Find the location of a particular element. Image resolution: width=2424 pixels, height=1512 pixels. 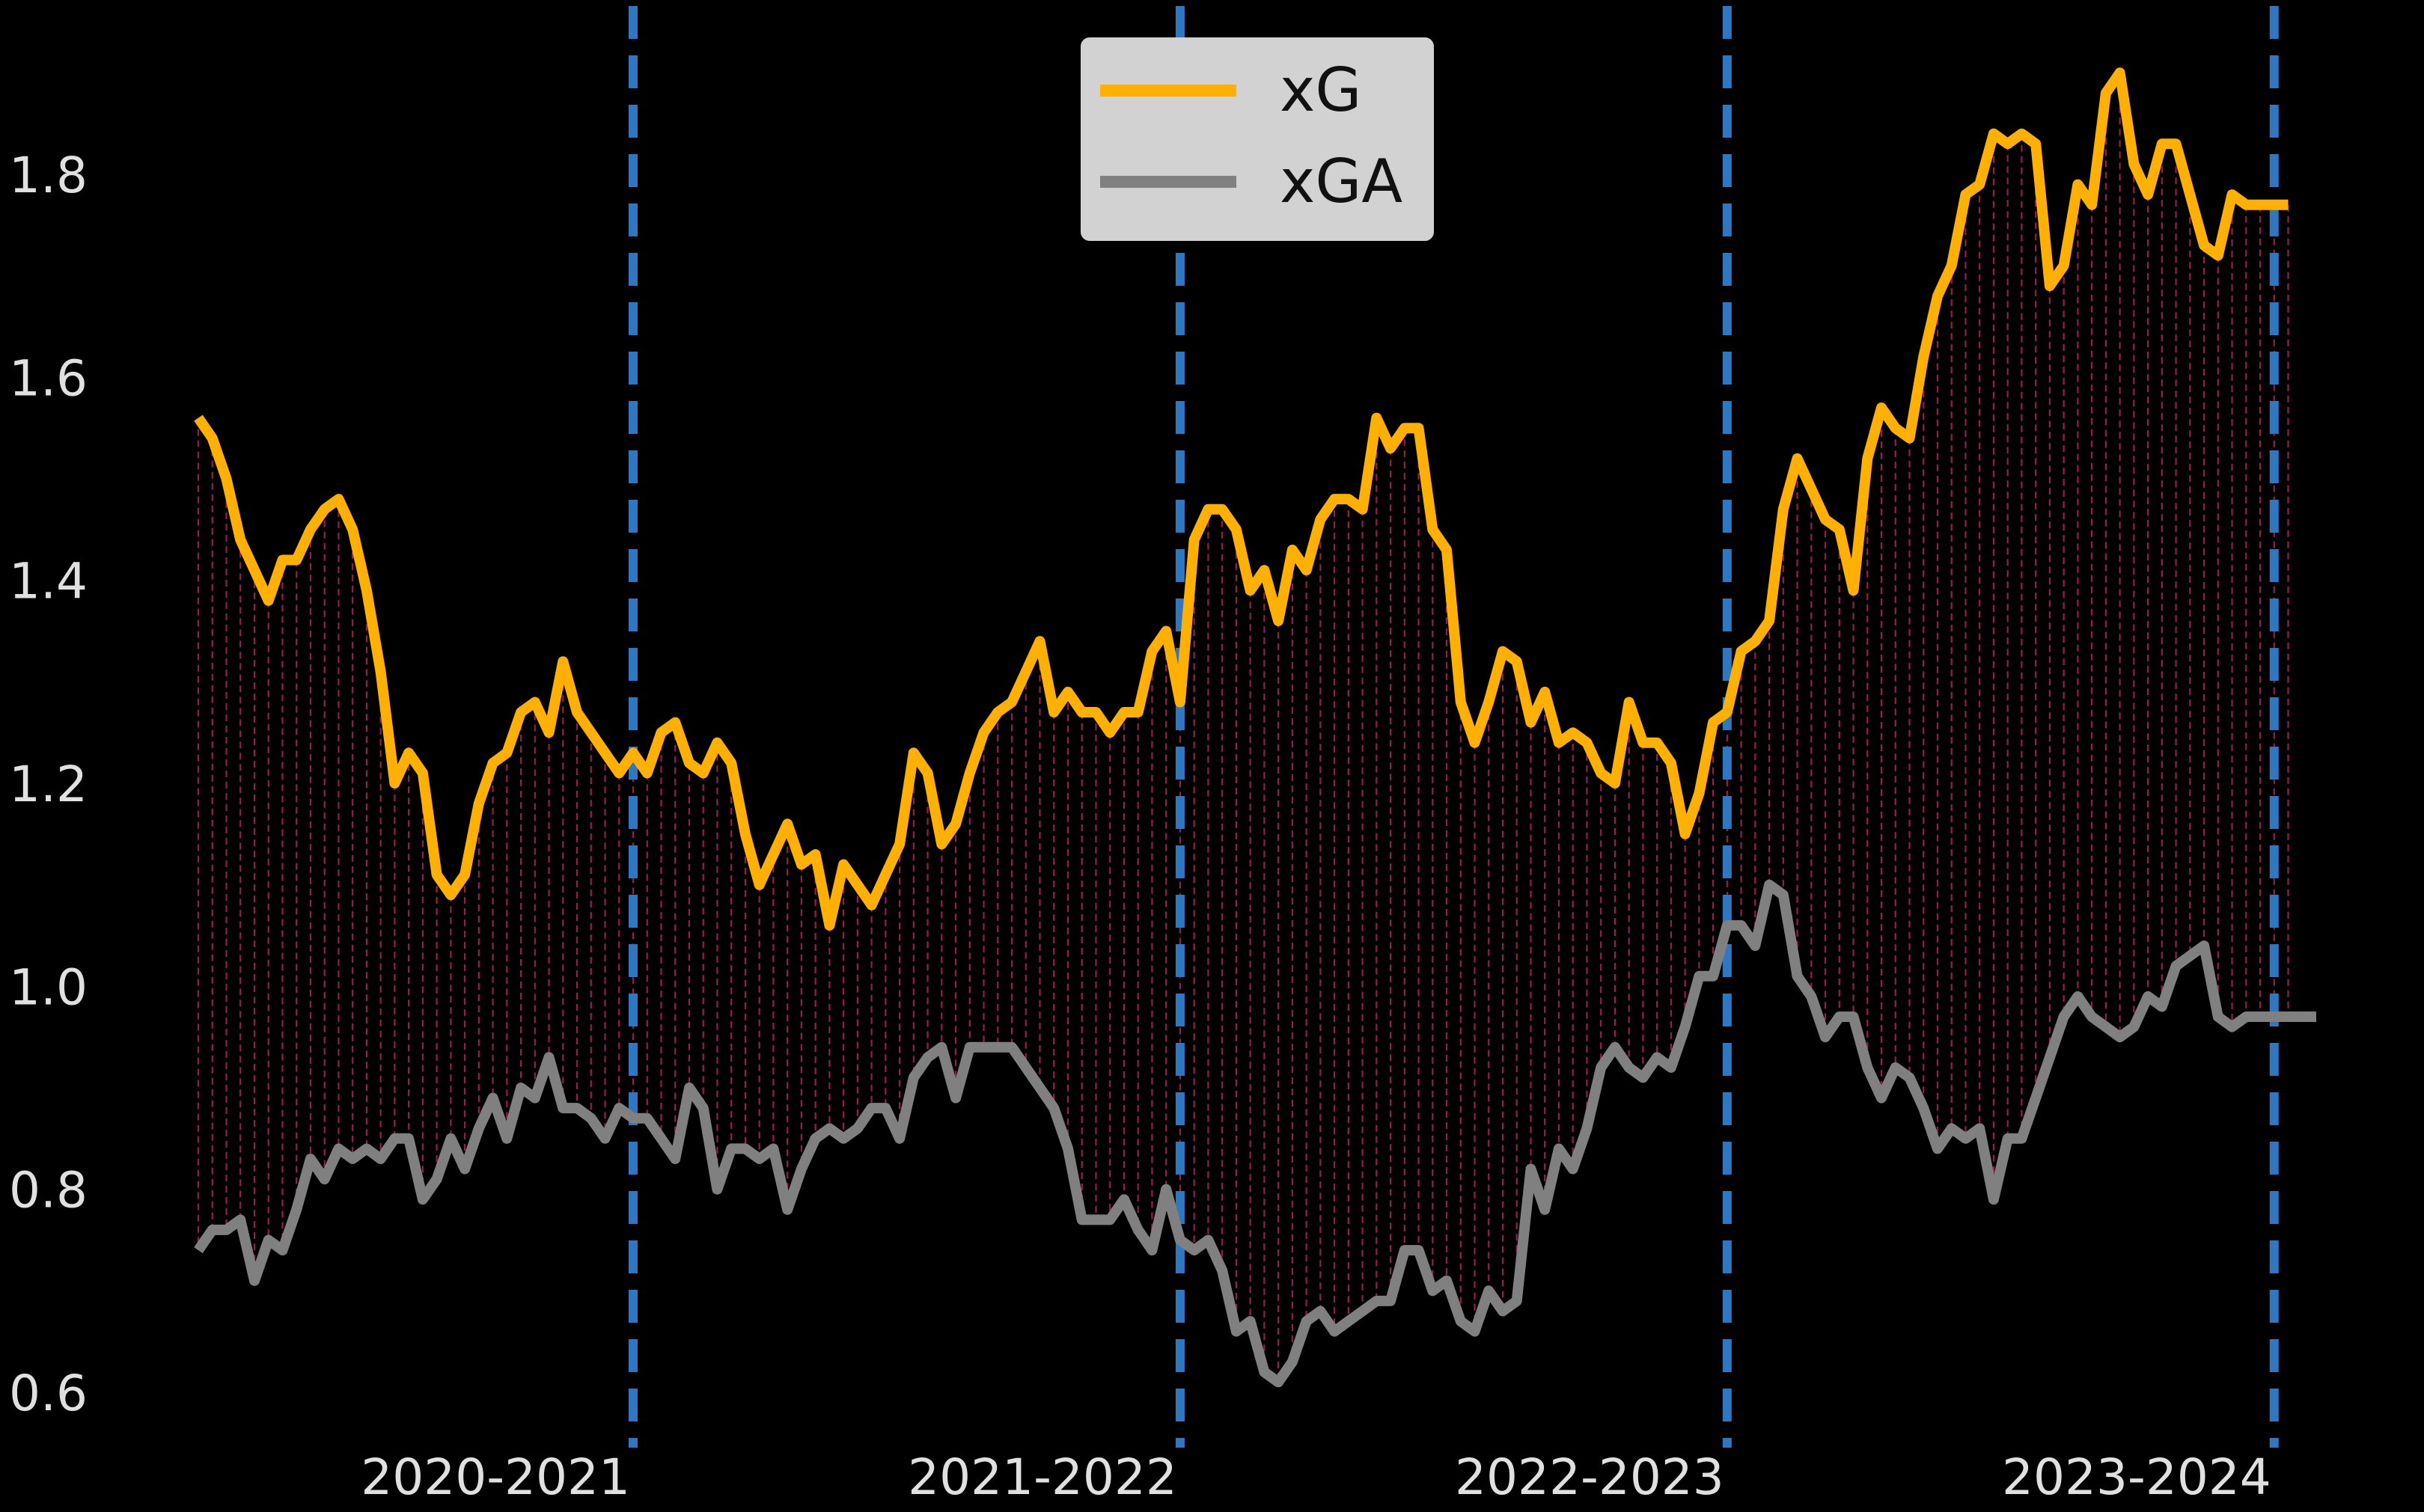

y-axis-ticks: 0.6 0.8 1.0 1.2 1.4 1.6 1.8 is located at coordinates (48, 784).